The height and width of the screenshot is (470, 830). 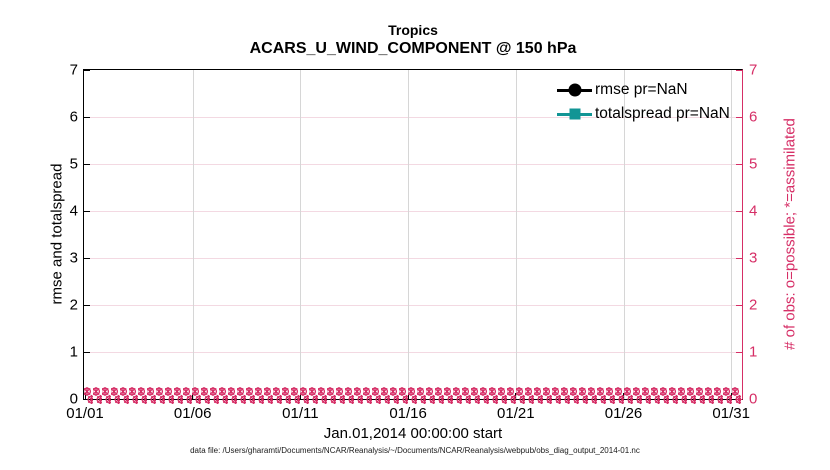 What do you see at coordinates (753, 211) in the screenshot?
I see `right-y-tick-label: 4` at bounding box center [753, 211].